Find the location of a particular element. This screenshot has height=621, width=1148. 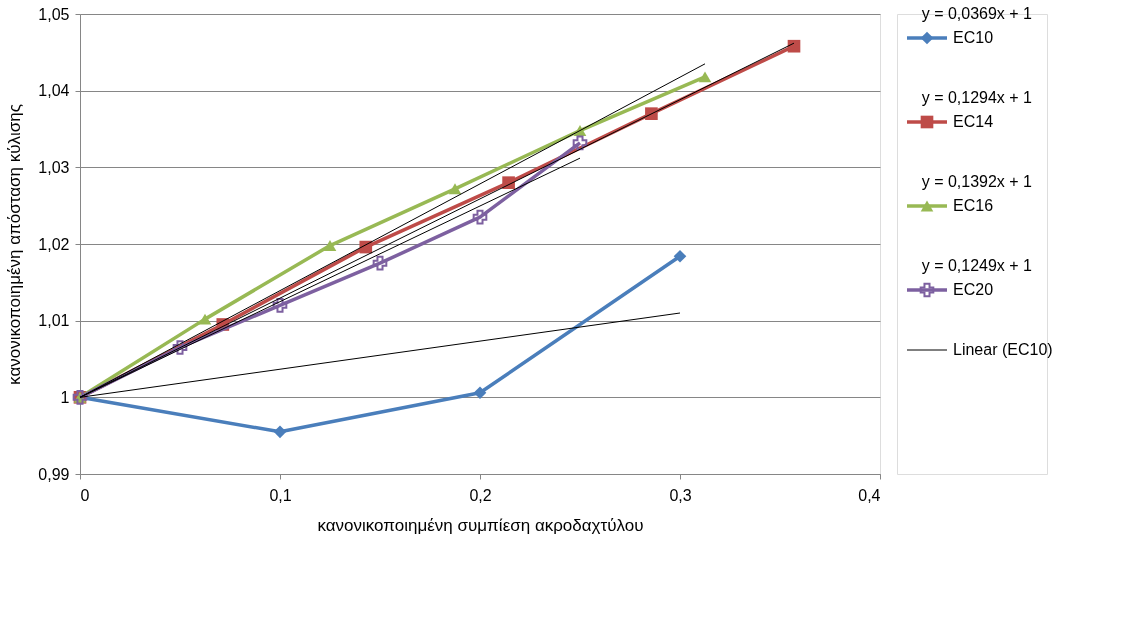

y-tick-label: 1,01 is located at coordinates (54, 321).